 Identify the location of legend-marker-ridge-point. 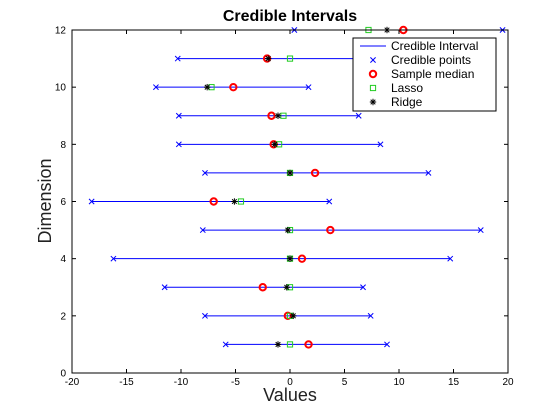
(373, 102).